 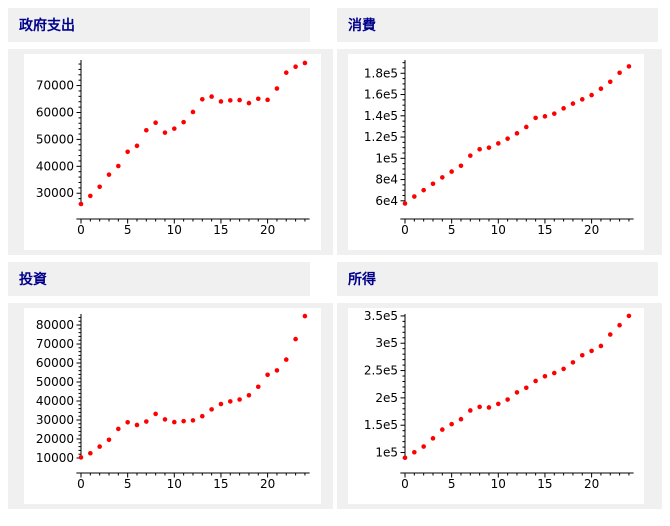 I want to click on svg-text: 10, so click(x=498, y=230).